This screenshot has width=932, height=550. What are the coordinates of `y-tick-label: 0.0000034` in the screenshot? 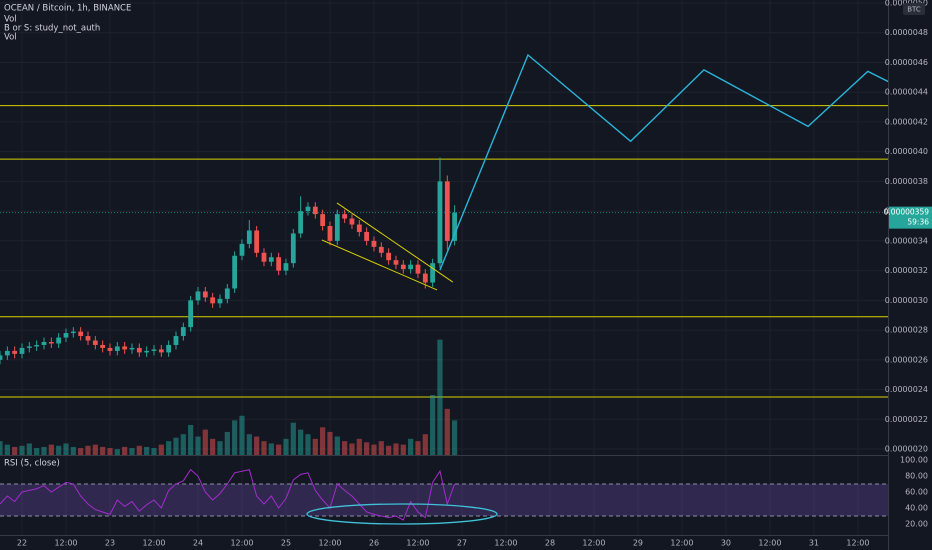 It's located at (906, 240).